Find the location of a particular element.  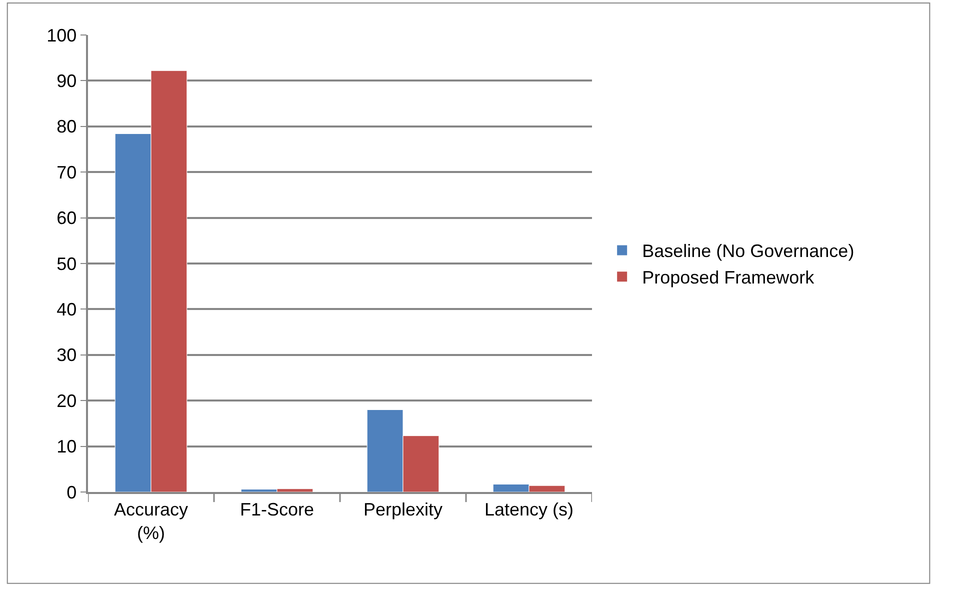

y-tick-label: 40 is located at coordinates (66, 310).